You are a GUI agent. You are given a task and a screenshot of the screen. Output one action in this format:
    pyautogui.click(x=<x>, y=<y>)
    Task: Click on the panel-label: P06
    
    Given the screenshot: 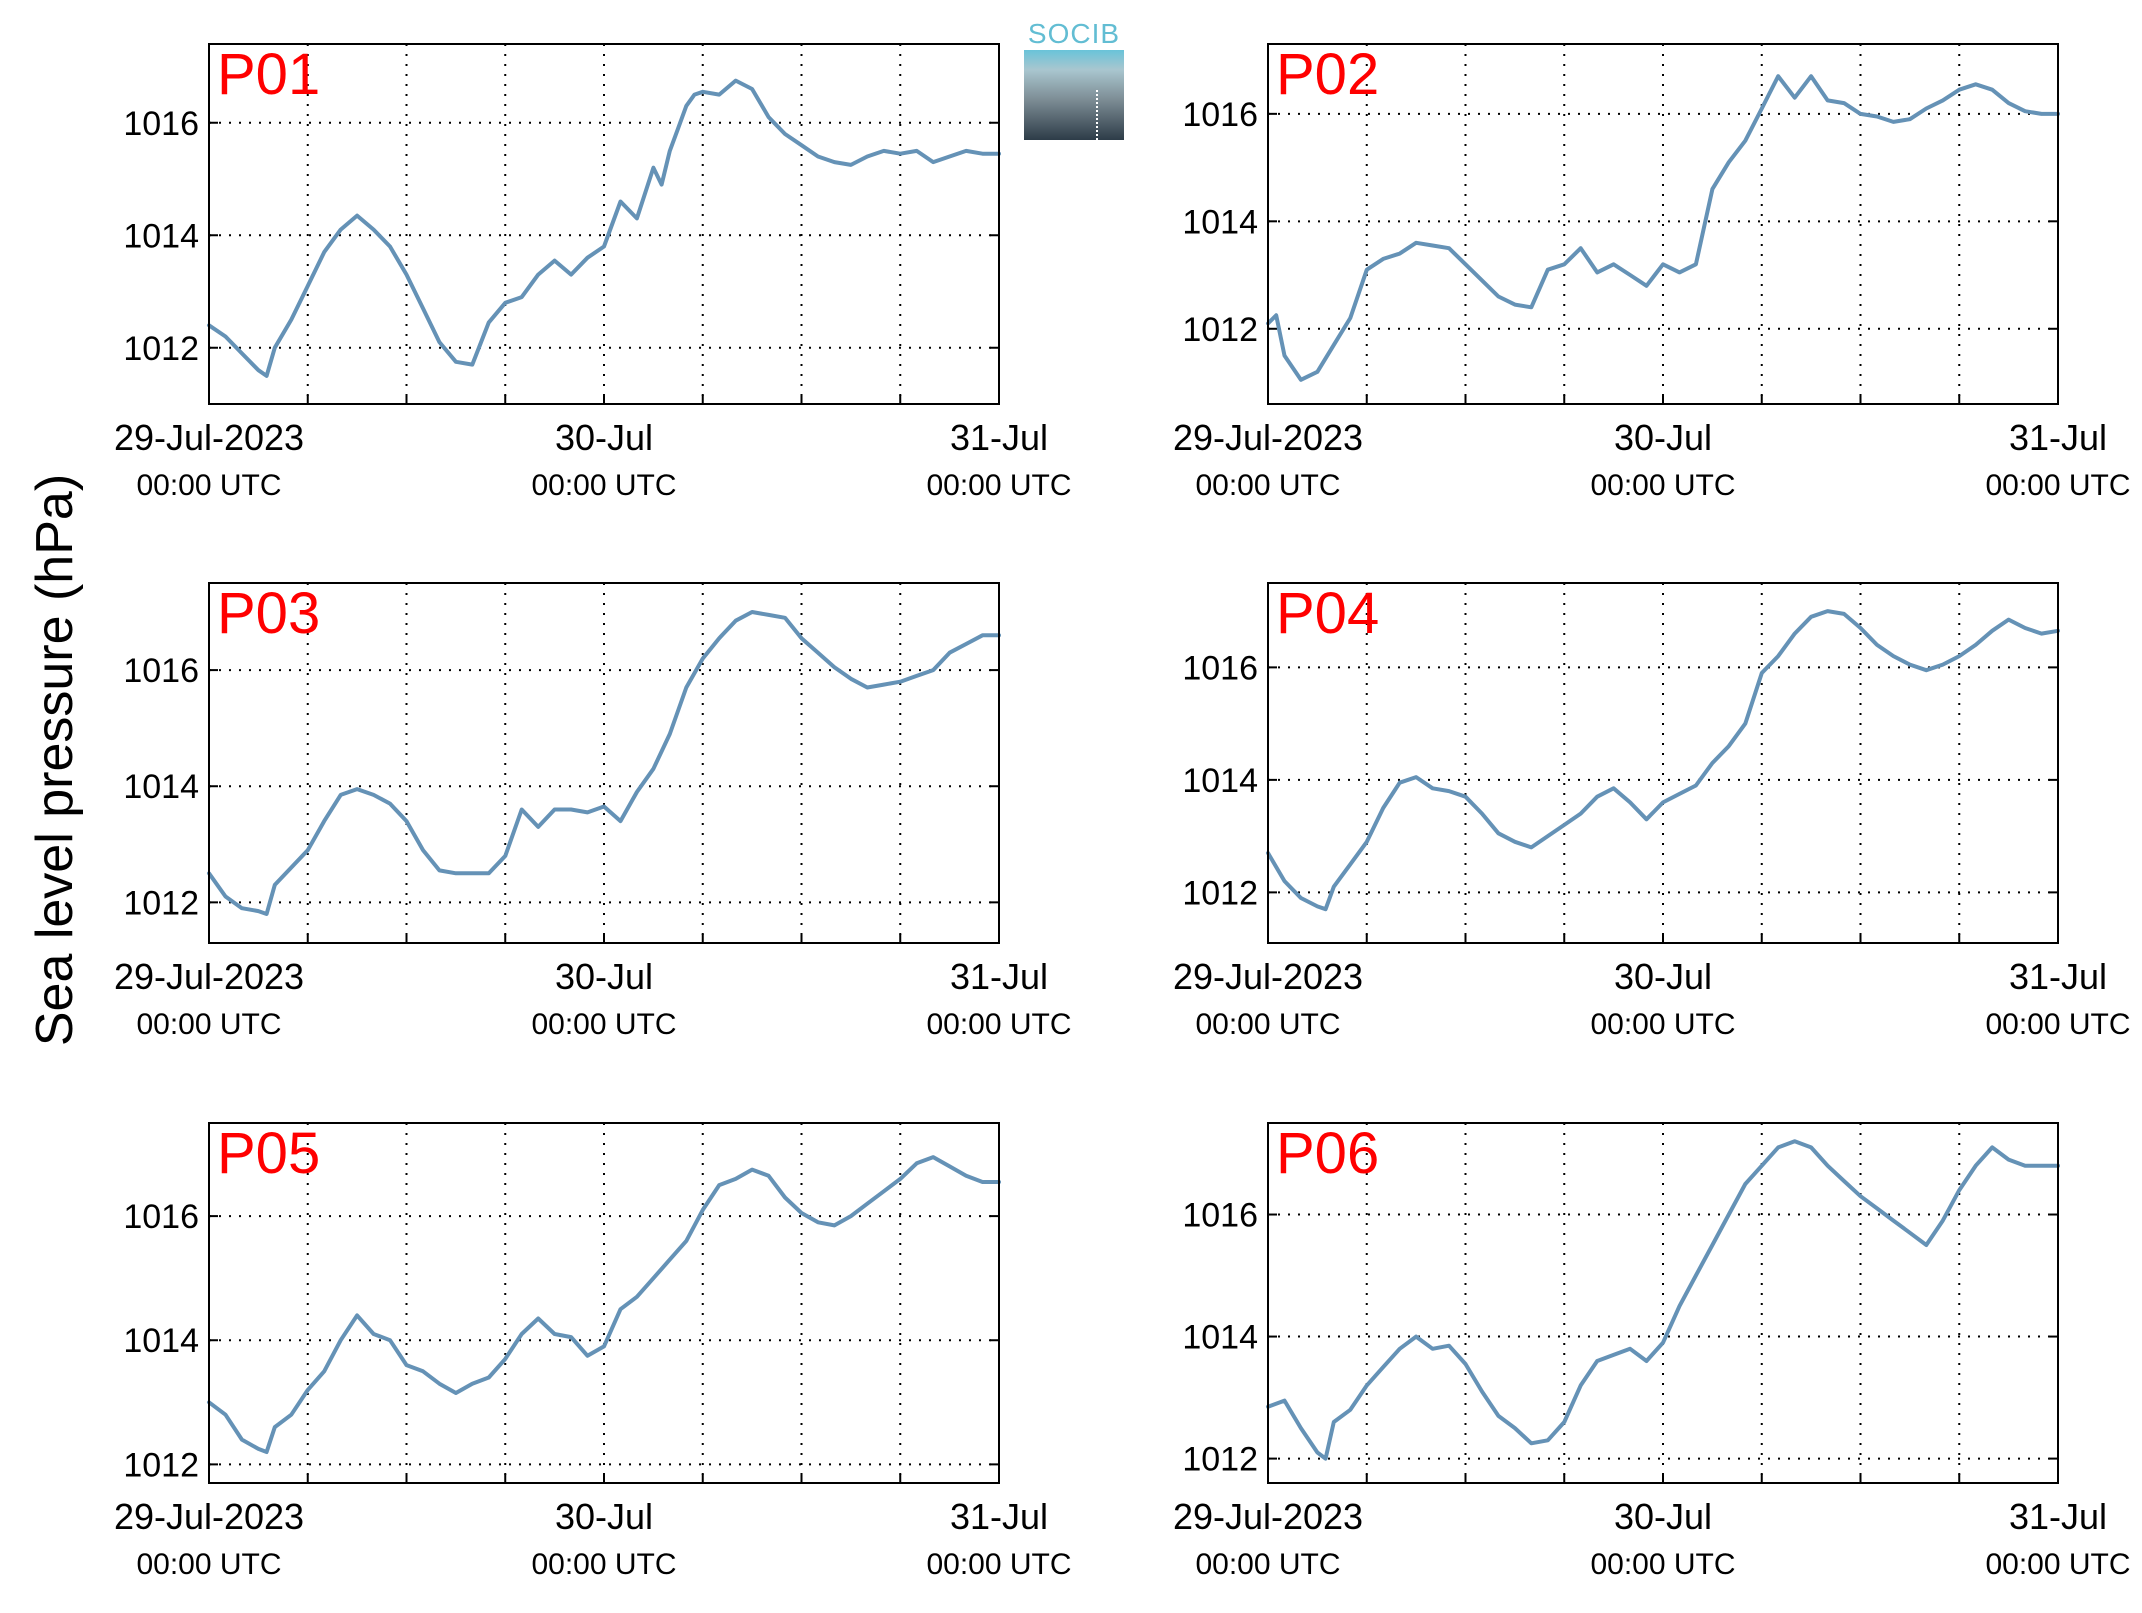 What is the action you would take?
    pyautogui.click(x=1327, y=1153)
    